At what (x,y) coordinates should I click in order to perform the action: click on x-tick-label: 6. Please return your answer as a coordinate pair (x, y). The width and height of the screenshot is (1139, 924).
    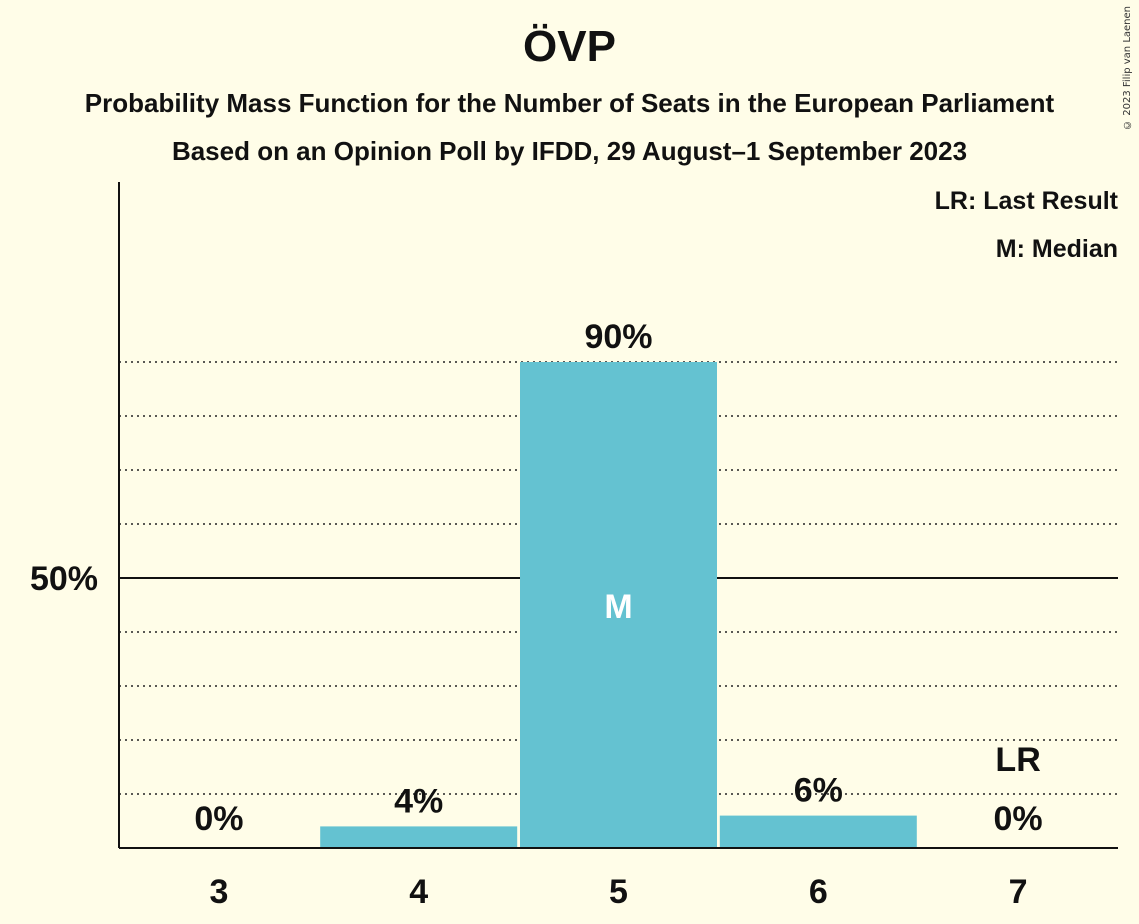
    Looking at the image, I should click on (818, 892).